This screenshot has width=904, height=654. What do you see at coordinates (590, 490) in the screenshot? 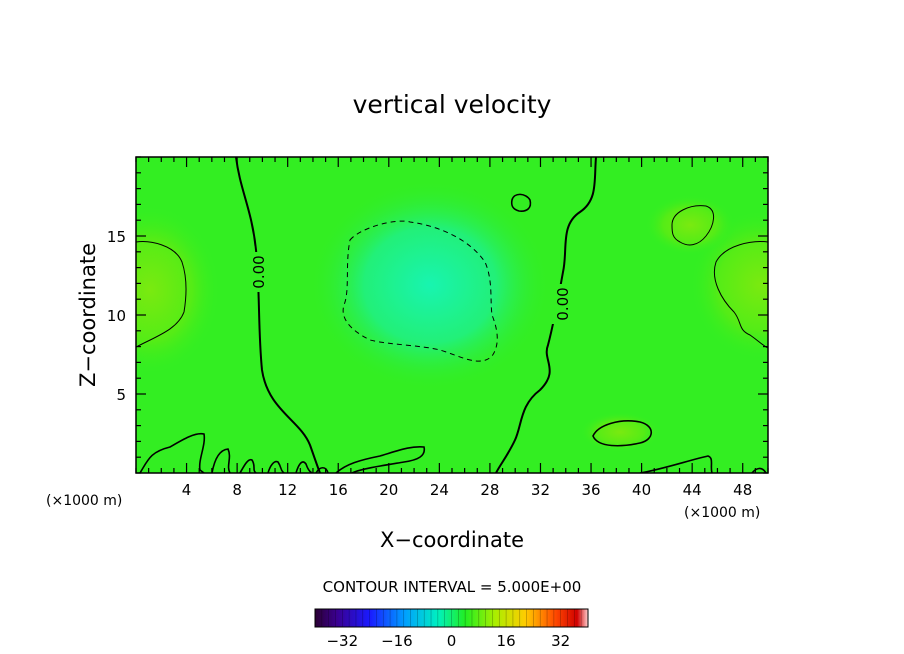
I see `x-tick-label: 36` at bounding box center [590, 490].